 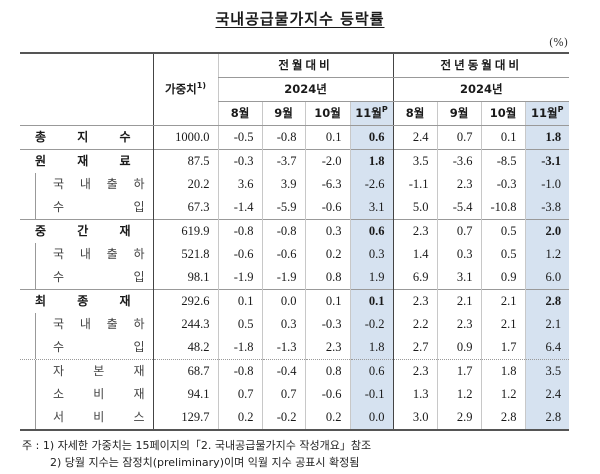 I want to click on mom-cell: -2.6, so click(x=371, y=184).